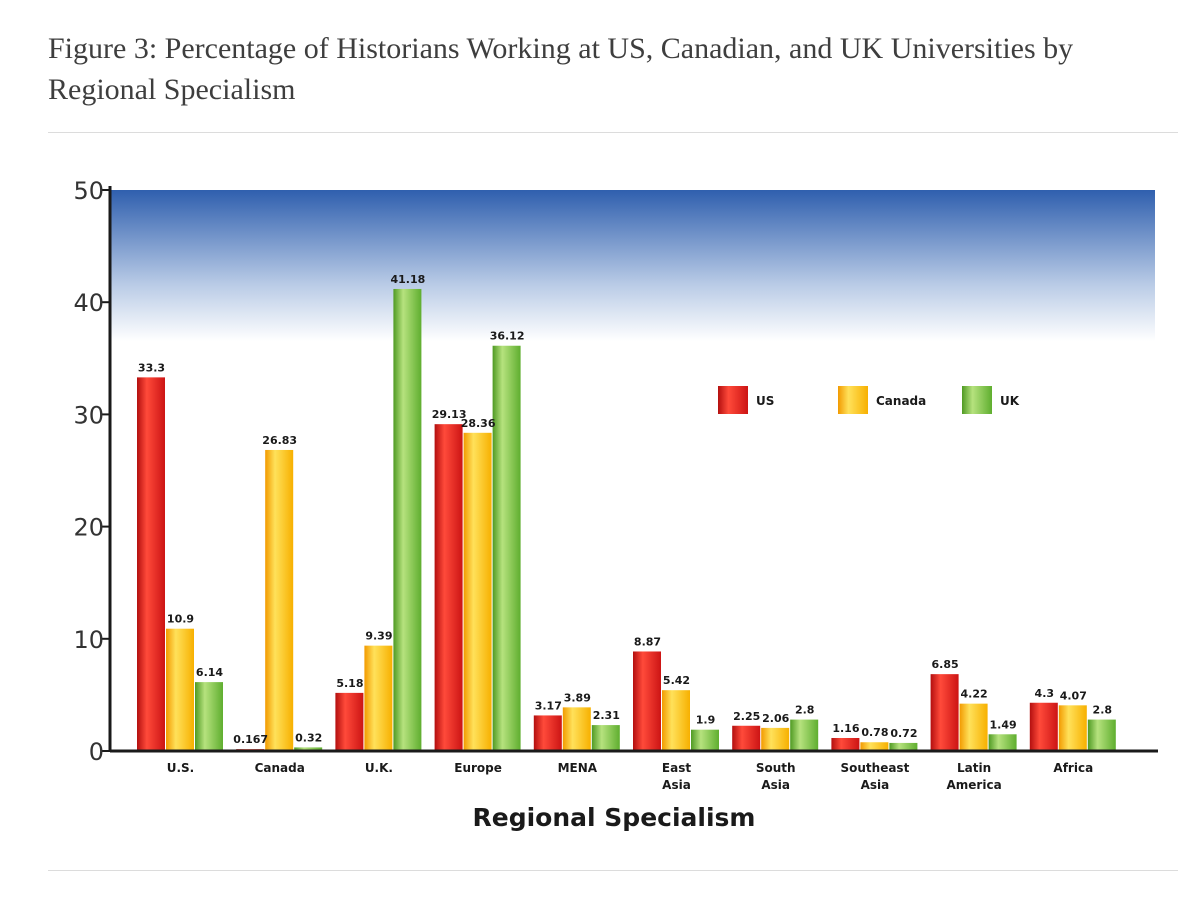 The height and width of the screenshot is (898, 1200). What do you see at coordinates (874, 746) in the screenshot?
I see `bar-canada-southeast-asia` at bounding box center [874, 746].